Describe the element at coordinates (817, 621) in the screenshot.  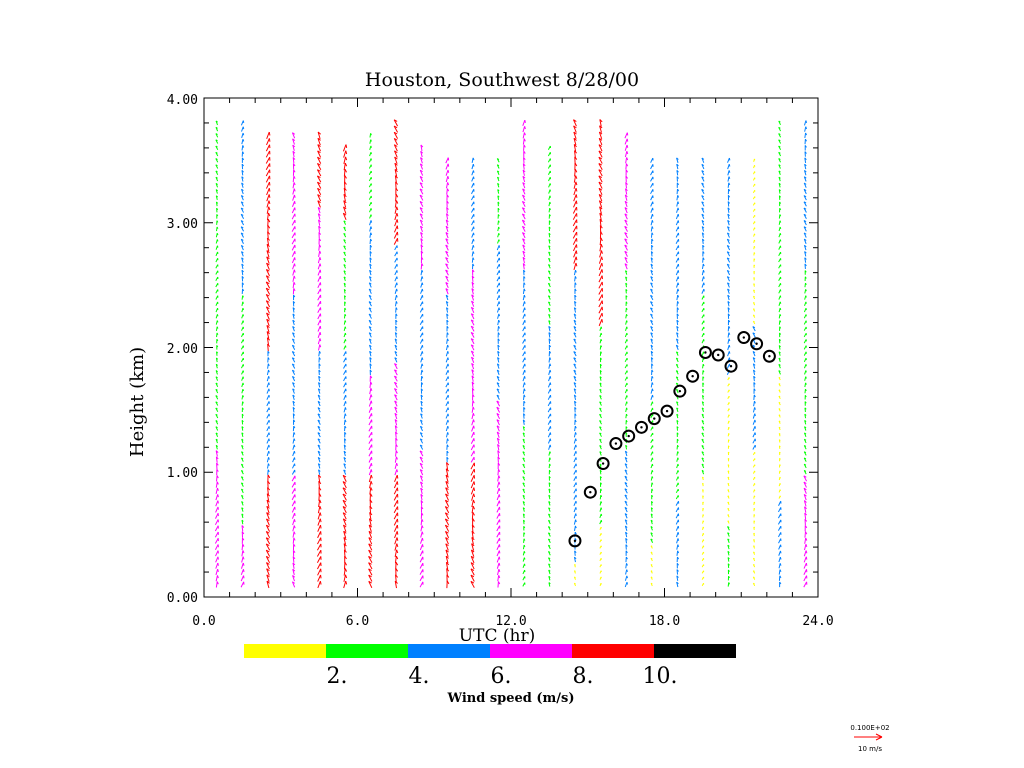
I see `x-tick-label: 24.0` at that location.